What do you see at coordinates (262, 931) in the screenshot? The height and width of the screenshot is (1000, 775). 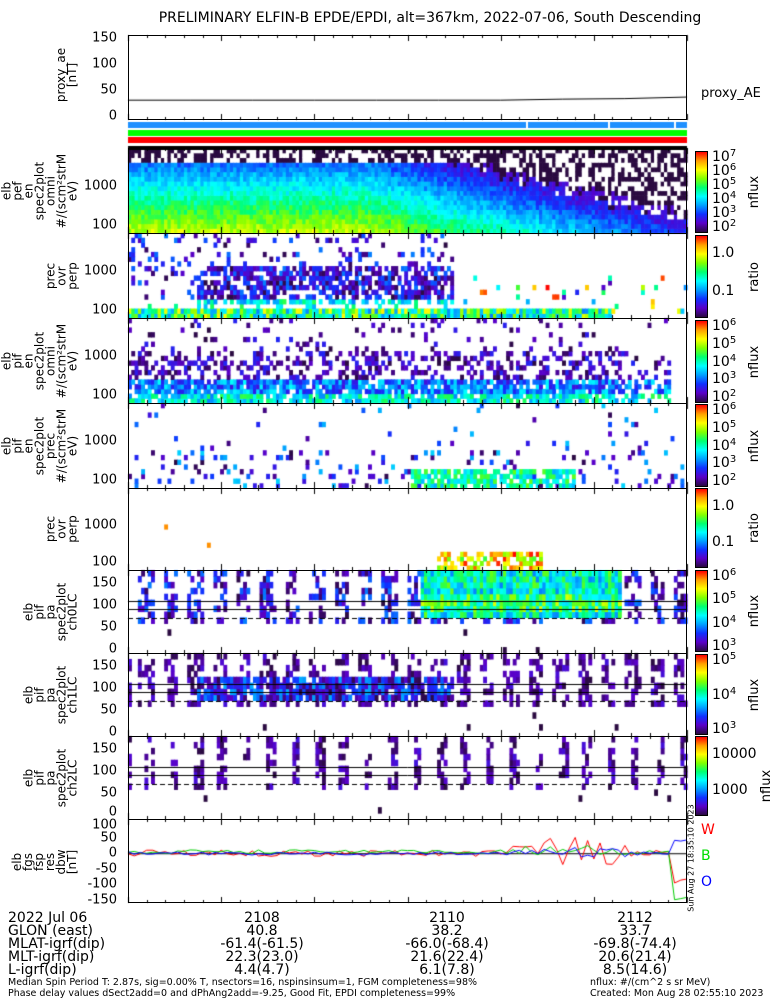 I see `ephemeris-value: 40.8` at bounding box center [262, 931].